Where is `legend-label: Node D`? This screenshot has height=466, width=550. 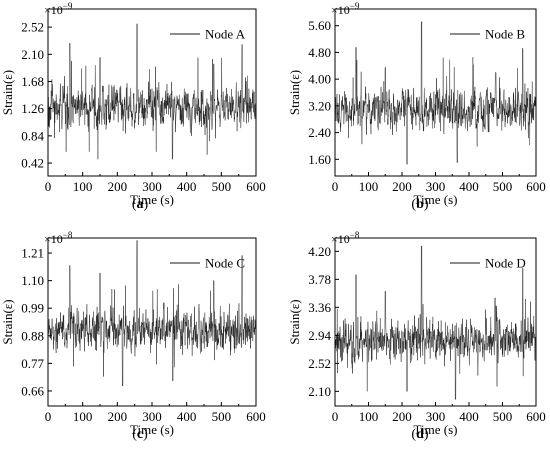 legend-label: Node D is located at coordinates (505, 263).